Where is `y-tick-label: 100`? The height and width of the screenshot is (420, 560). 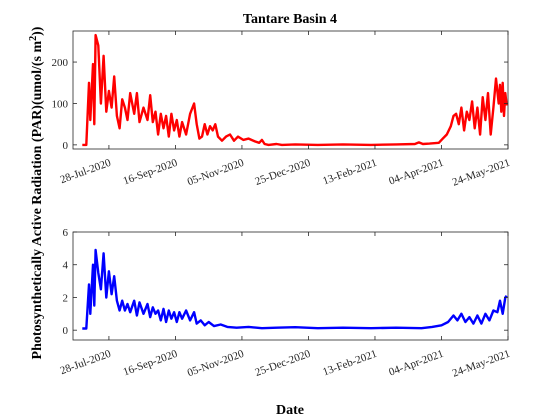
y-tick-label: 100 is located at coordinates (60, 104).